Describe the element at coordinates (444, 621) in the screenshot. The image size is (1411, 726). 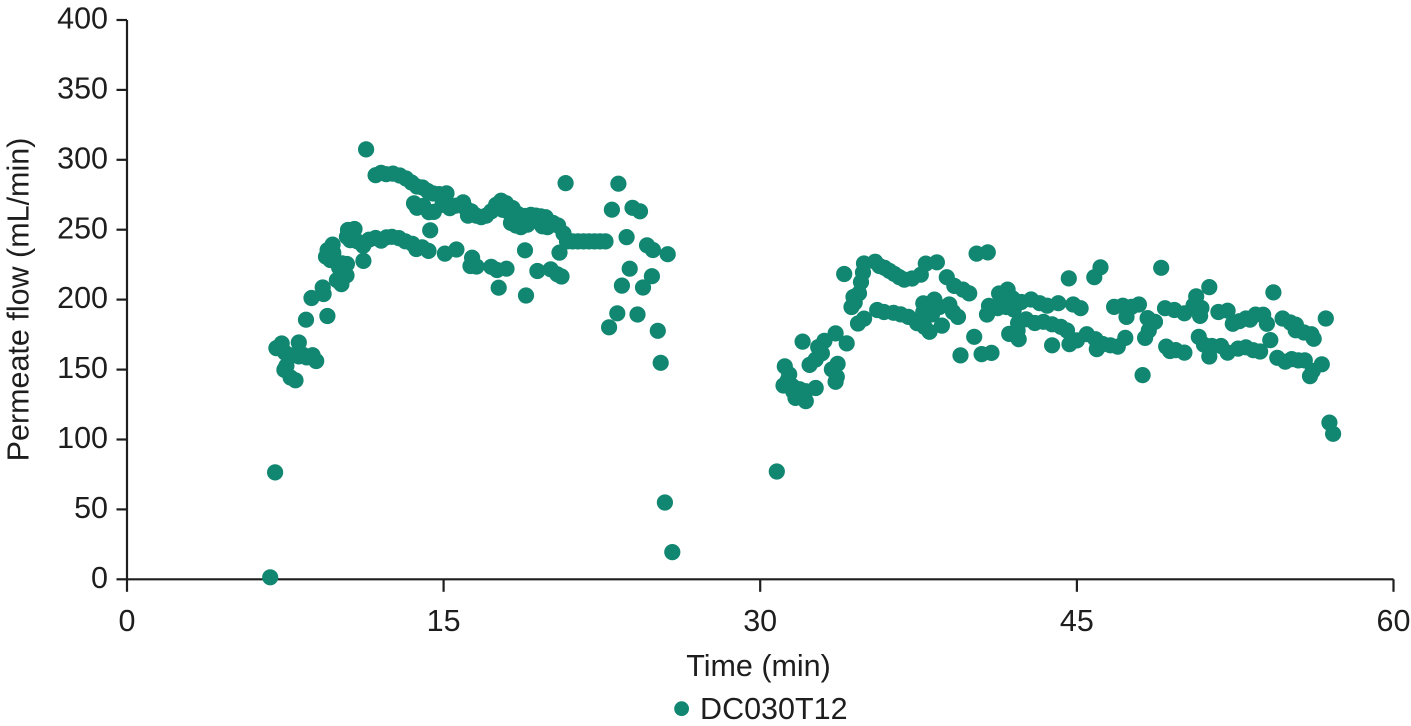
I see `svg-text: 15` at that location.